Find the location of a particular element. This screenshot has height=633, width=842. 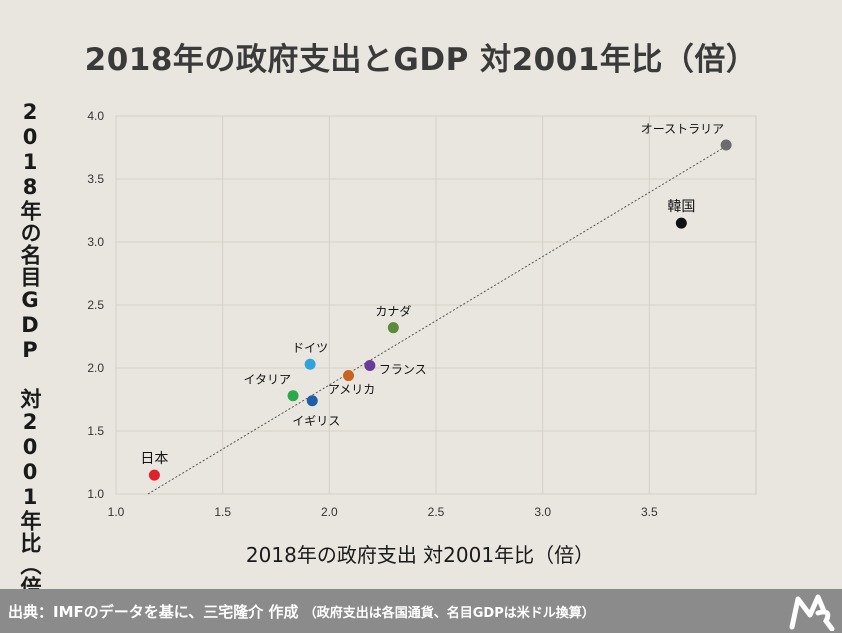

x-tick-label: 3.0 is located at coordinates (542, 512).